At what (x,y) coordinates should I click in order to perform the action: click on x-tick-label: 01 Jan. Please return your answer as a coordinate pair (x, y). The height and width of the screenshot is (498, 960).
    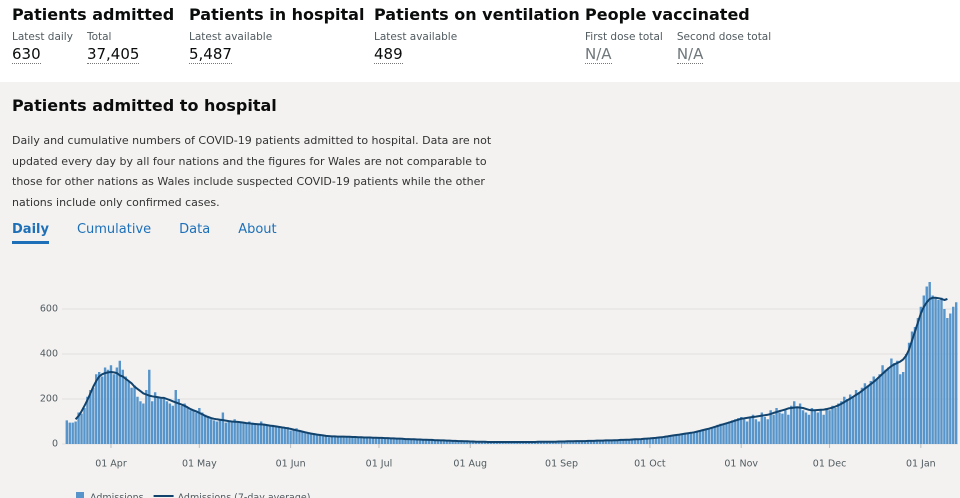
    Looking at the image, I should click on (921, 464).